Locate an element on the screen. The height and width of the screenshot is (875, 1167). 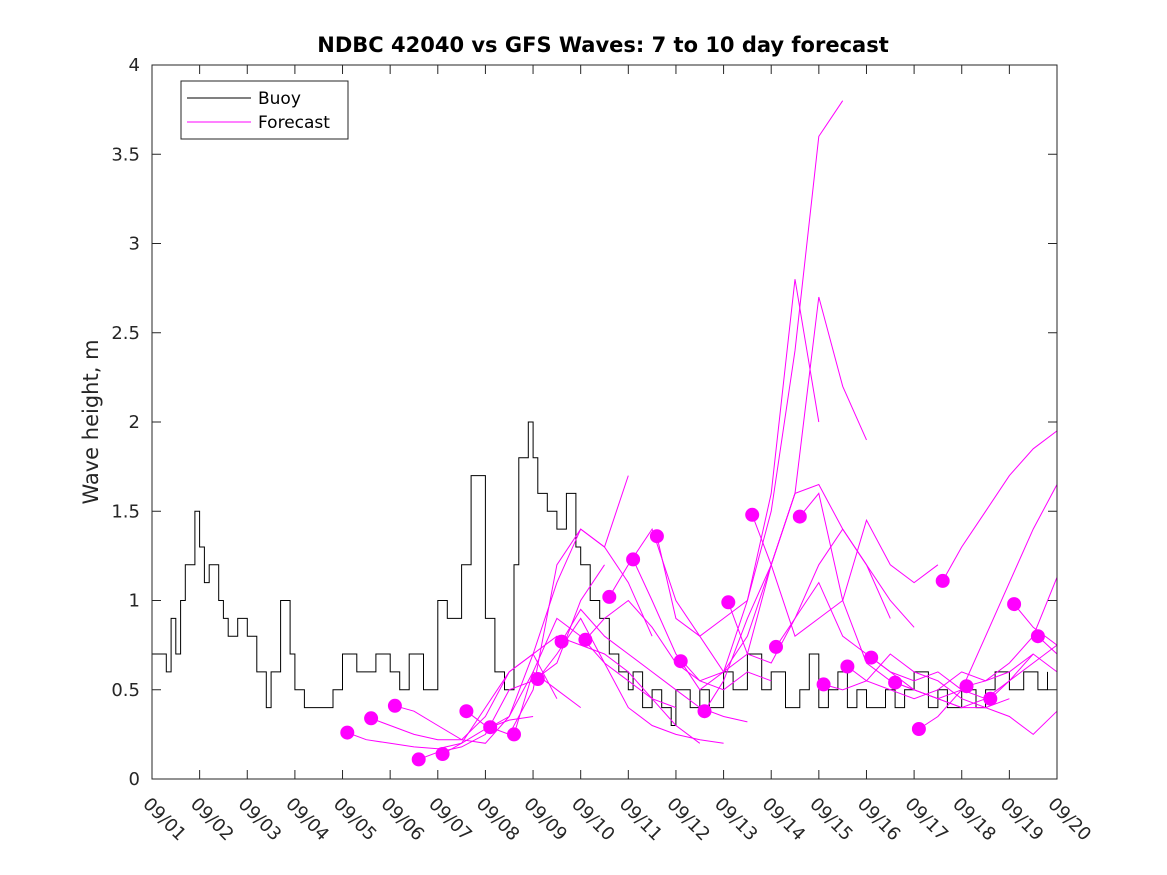
x-tick-label: 09/11 is located at coordinates (641, 820).